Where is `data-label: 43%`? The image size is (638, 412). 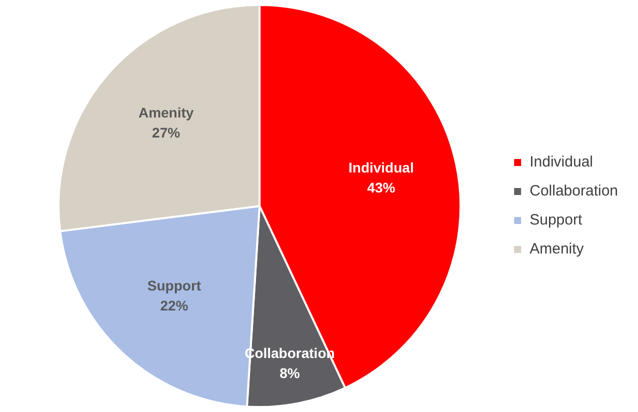 data-label: 43% is located at coordinates (381, 188).